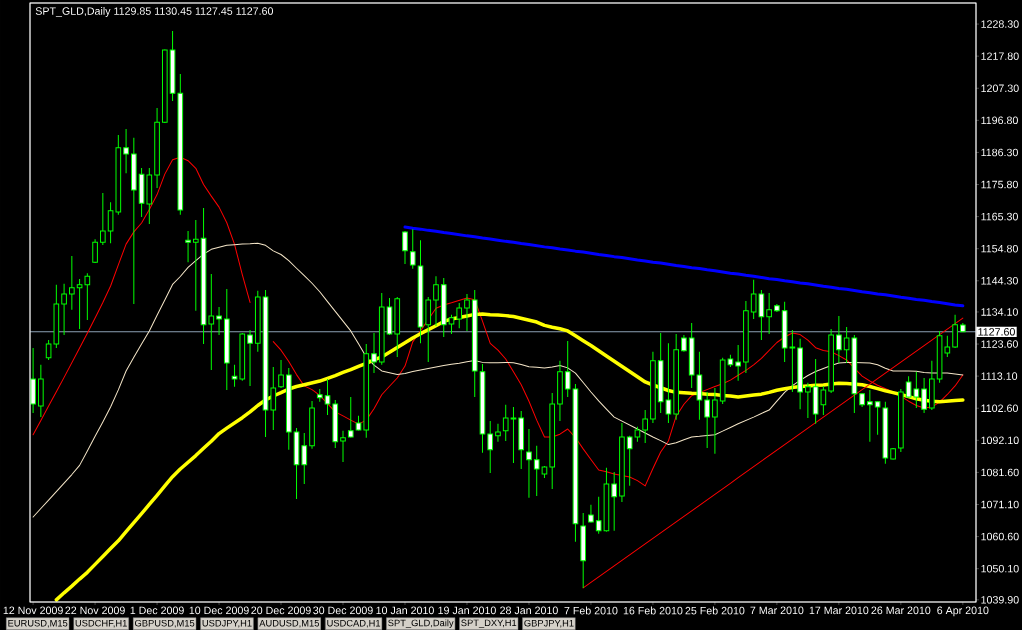 The image size is (1022, 630). What do you see at coordinates (227, 623) in the screenshot?
I see `text: USDJPY,H1` at bounding box center [227, 623].